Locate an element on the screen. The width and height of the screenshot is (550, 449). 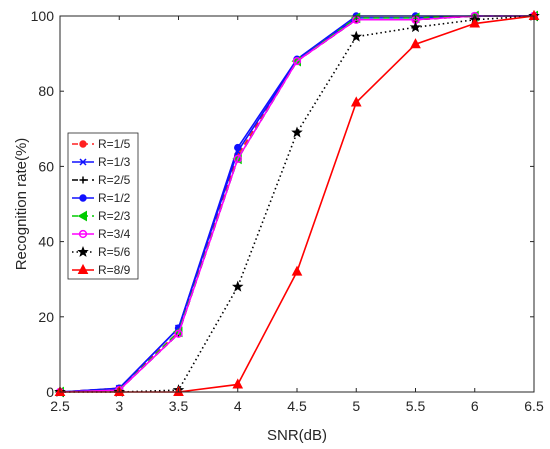
legend-box is located at coordinates (103, 206).